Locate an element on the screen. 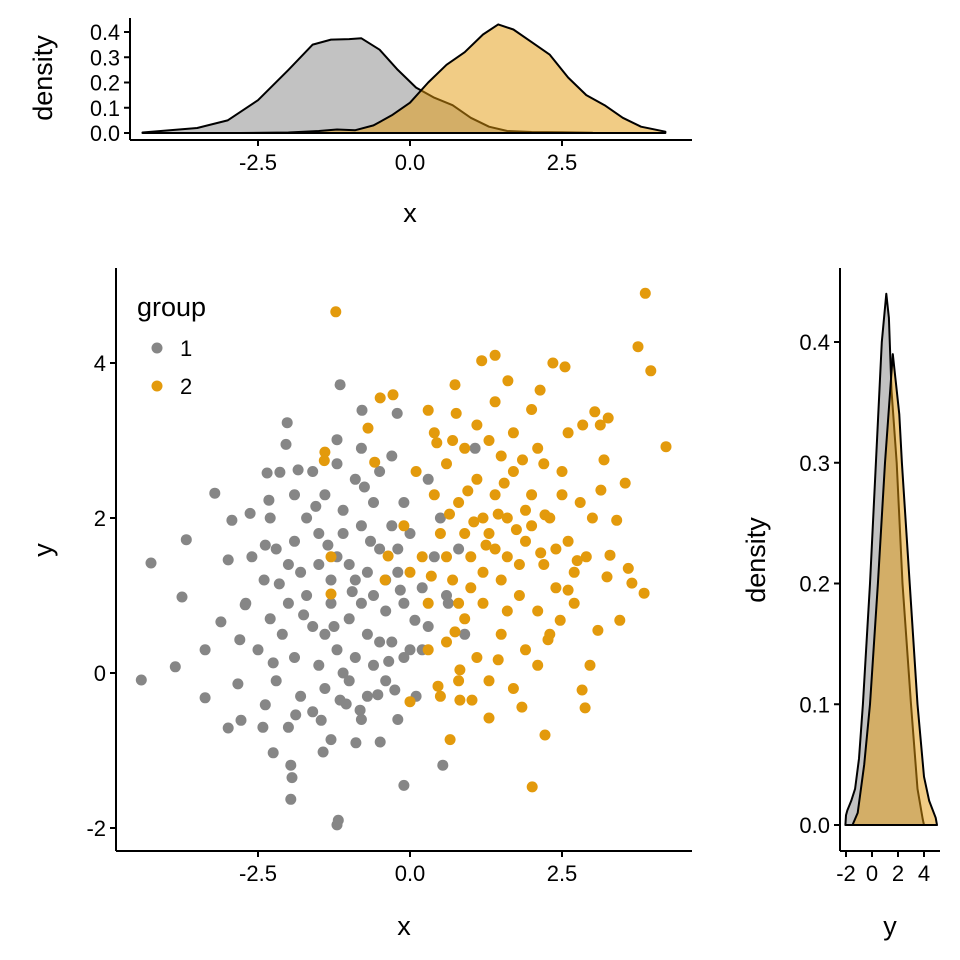 This screenshot has width=960, height=960. y-tick-label: 2 is located at coordinates (100, 518).